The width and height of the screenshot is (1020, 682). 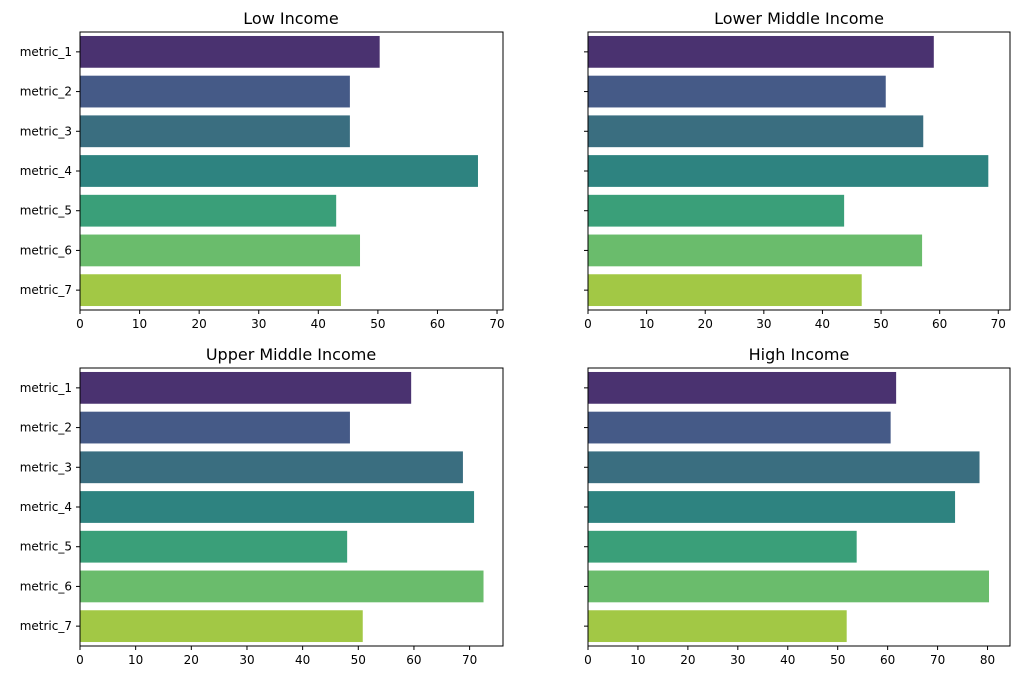 I want to click on chart-title: Lower Middle Income, so click(x=799, y=18).